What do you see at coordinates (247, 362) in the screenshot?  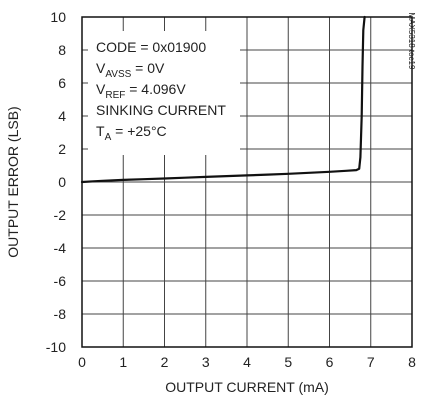 I see `x-tick-label: 4` at bounding box center [247, 362].